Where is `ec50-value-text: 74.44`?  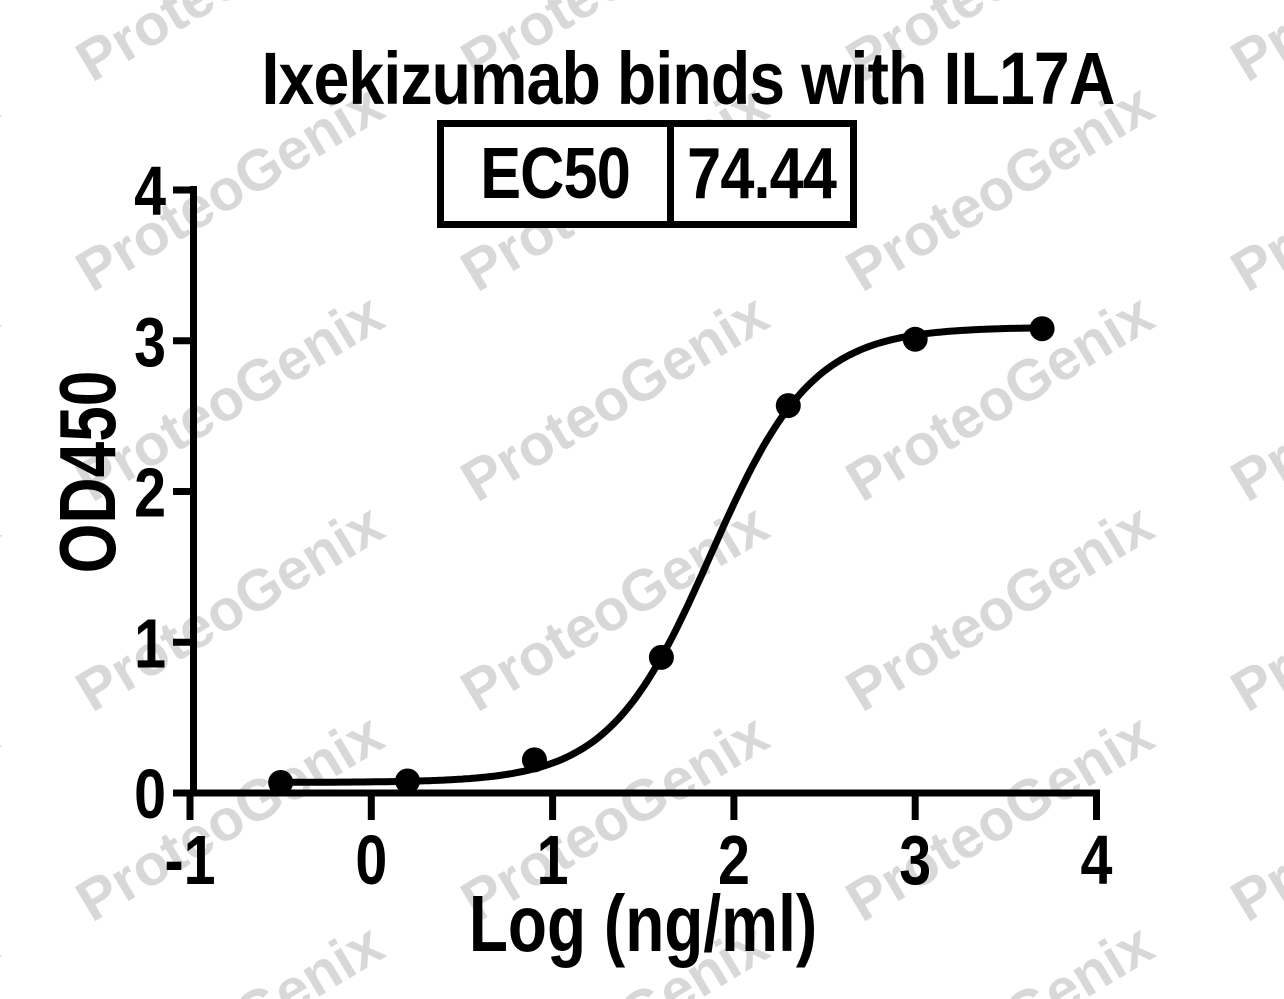 ec50-value-text: 74.44 is located at coordinates (762, 174).